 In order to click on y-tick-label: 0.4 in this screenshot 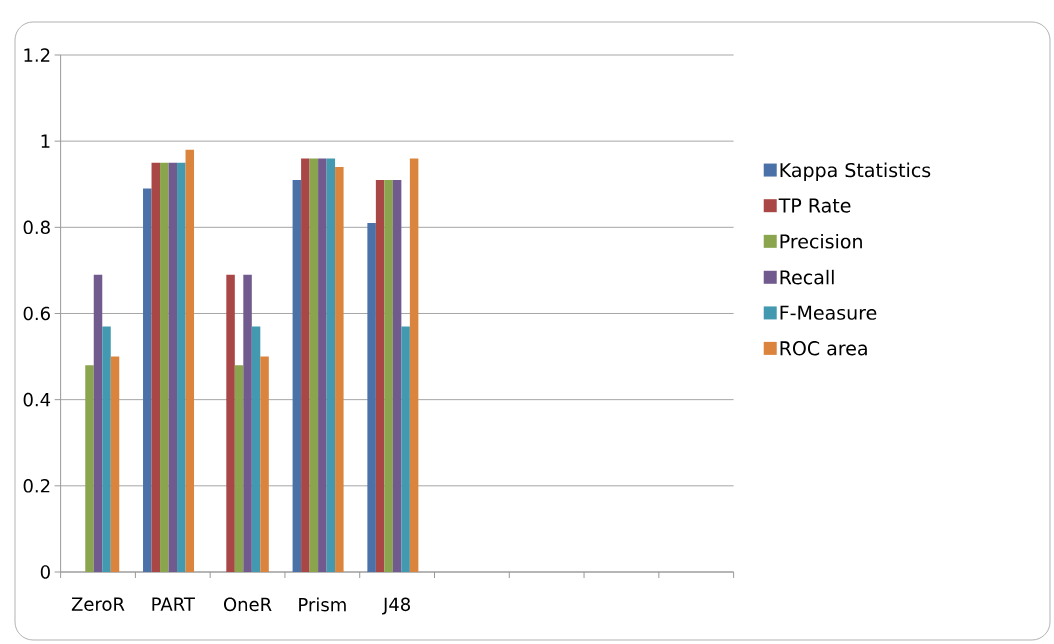, I will do `click(37, 399)`.